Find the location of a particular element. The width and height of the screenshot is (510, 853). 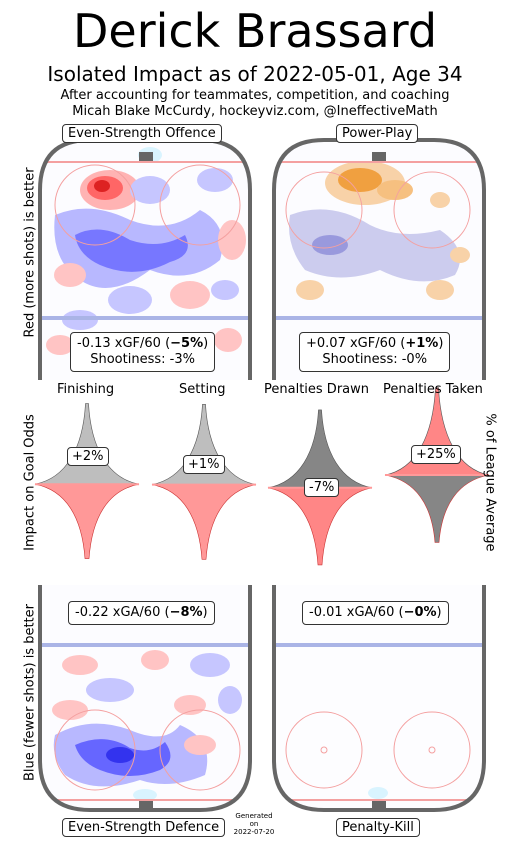

eso-stat-box: -0.13 xGF/60 (−5%) Shootiness: -3% is located at coordinates (143, 352).